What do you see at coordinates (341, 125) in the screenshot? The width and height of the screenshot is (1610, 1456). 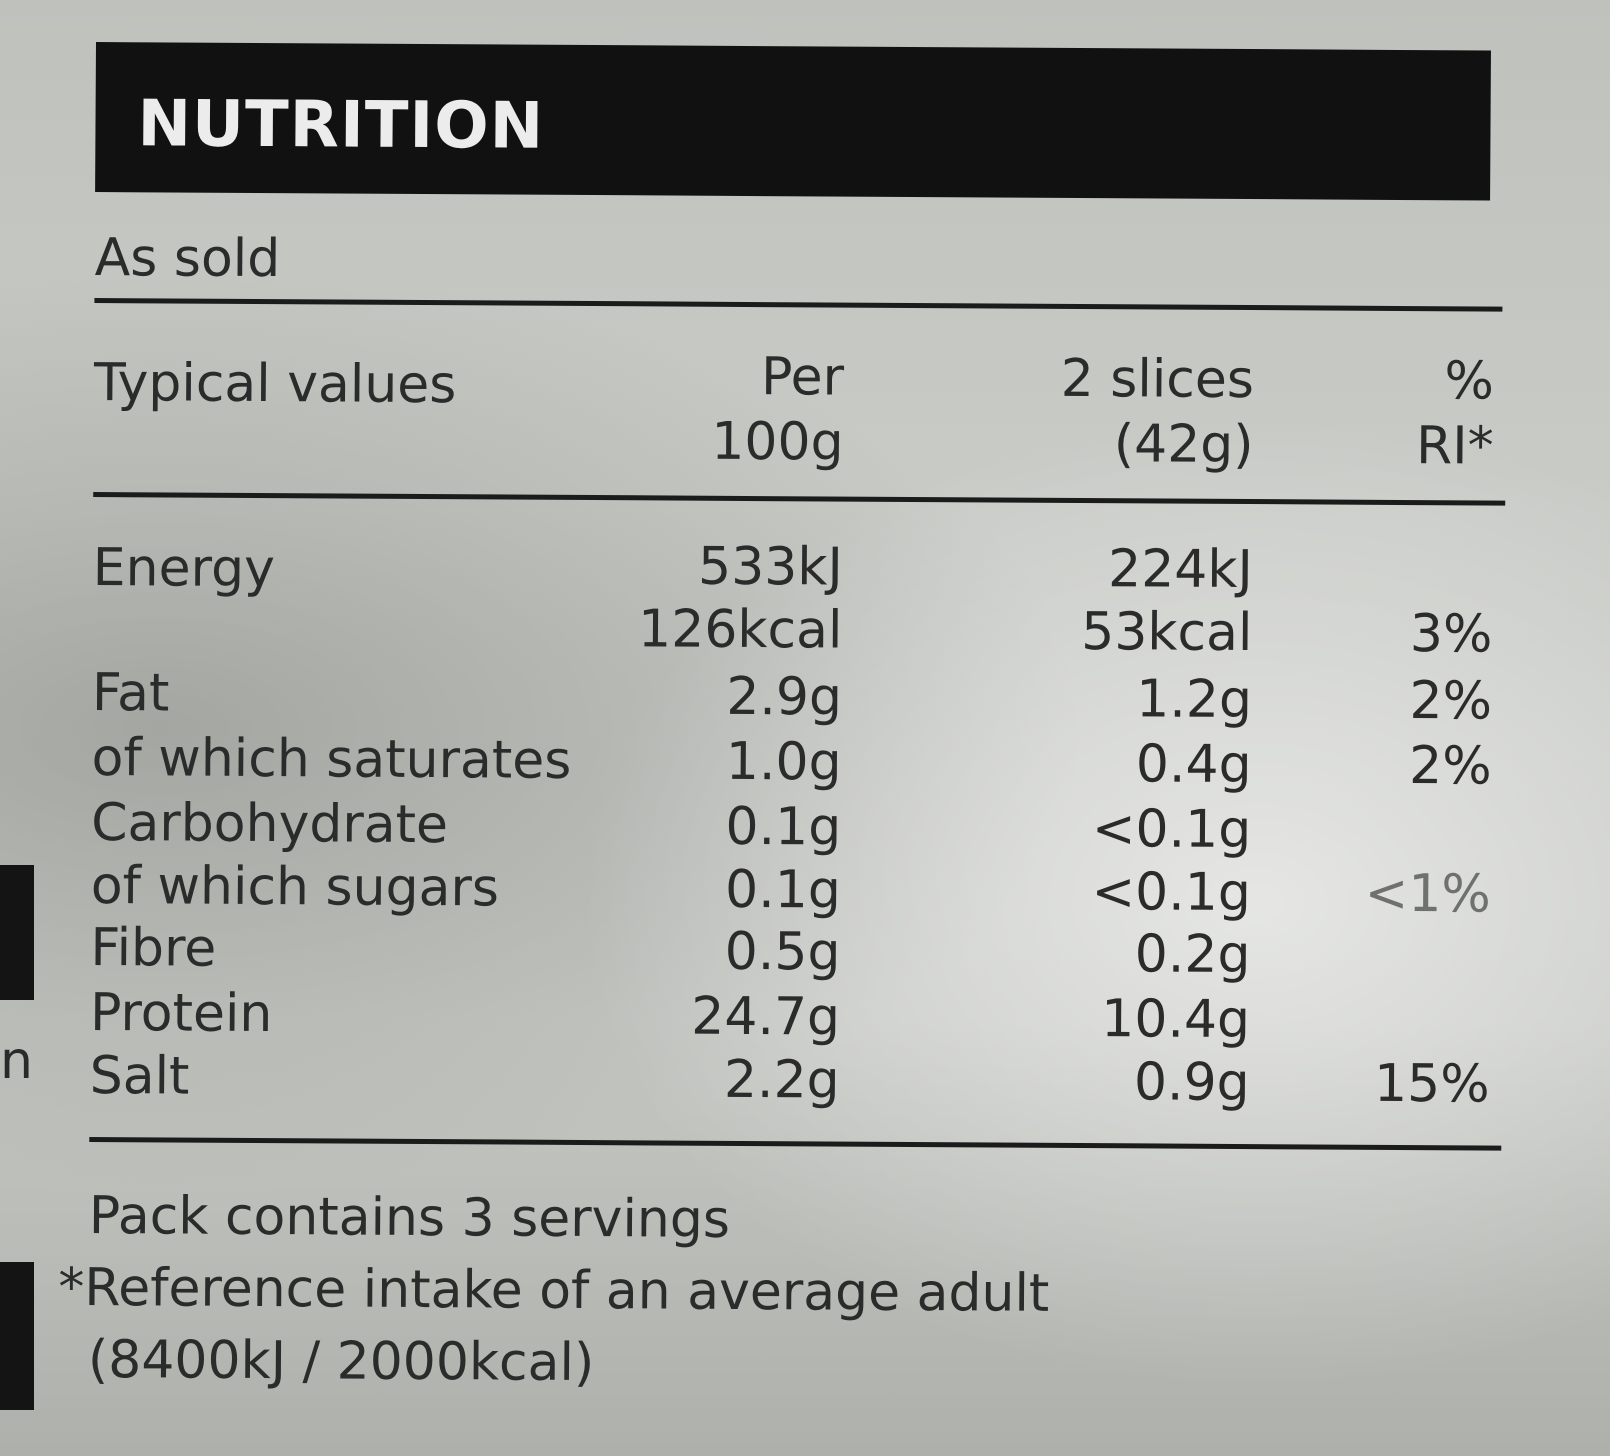 I see `banner-title: NUTRITION` at bounding box center [341, 125].